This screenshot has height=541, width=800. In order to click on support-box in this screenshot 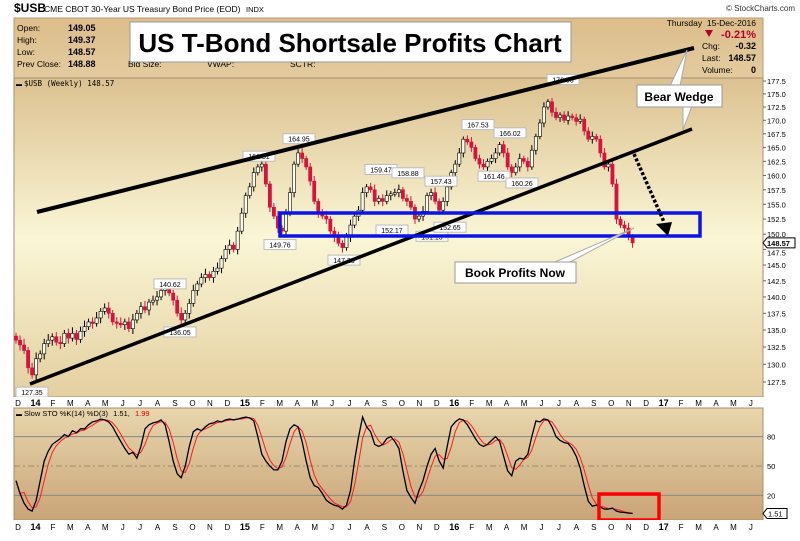, I will do `click(490, 224)`.